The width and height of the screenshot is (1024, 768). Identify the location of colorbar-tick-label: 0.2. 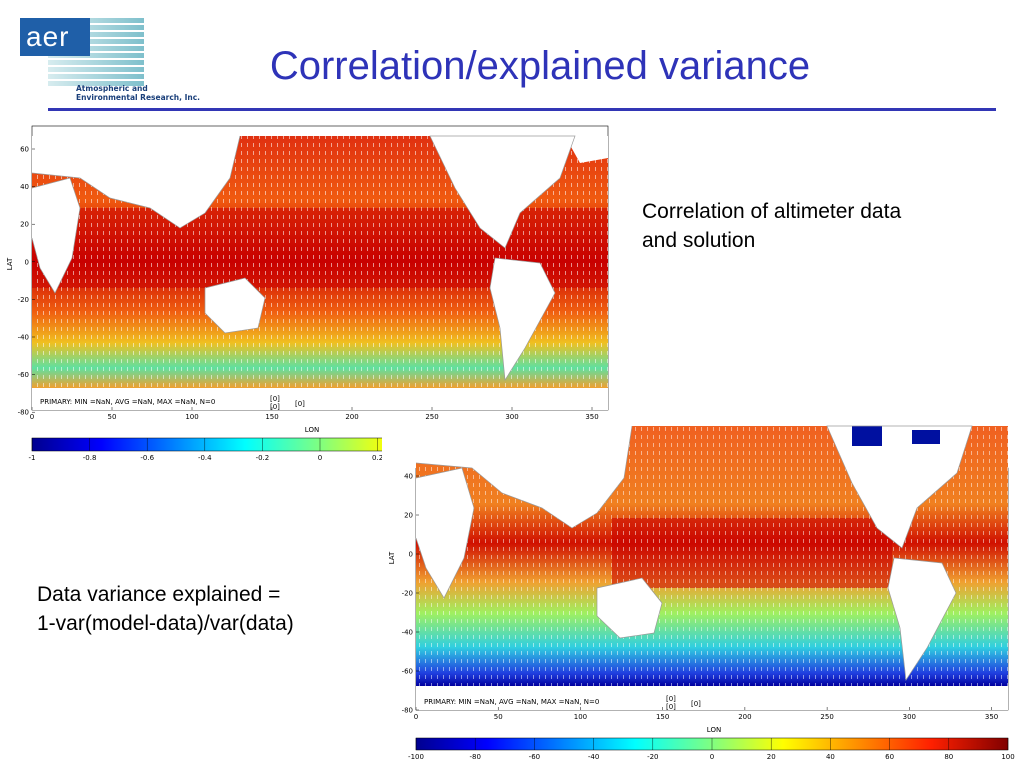
(377, 458).